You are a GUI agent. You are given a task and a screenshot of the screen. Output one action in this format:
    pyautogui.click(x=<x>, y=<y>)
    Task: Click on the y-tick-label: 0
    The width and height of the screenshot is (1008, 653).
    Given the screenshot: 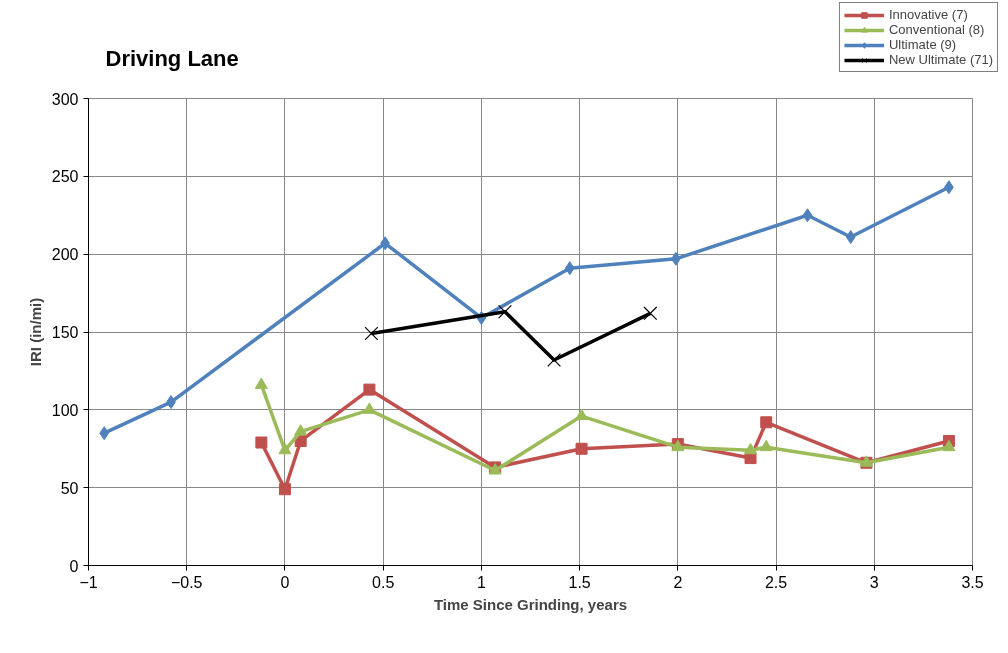 What is the action you would take?
    pyautogui.click(x=74, y=566)
    